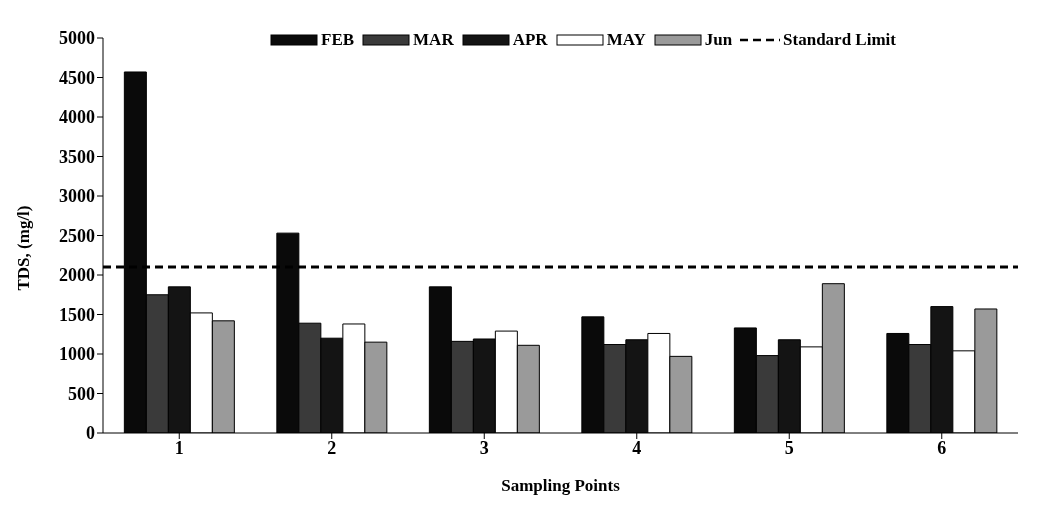  What do you see at coordinates (626, 40) in the screenshot?
I see `legend-label: MAY` at bounding box center [626, 40].